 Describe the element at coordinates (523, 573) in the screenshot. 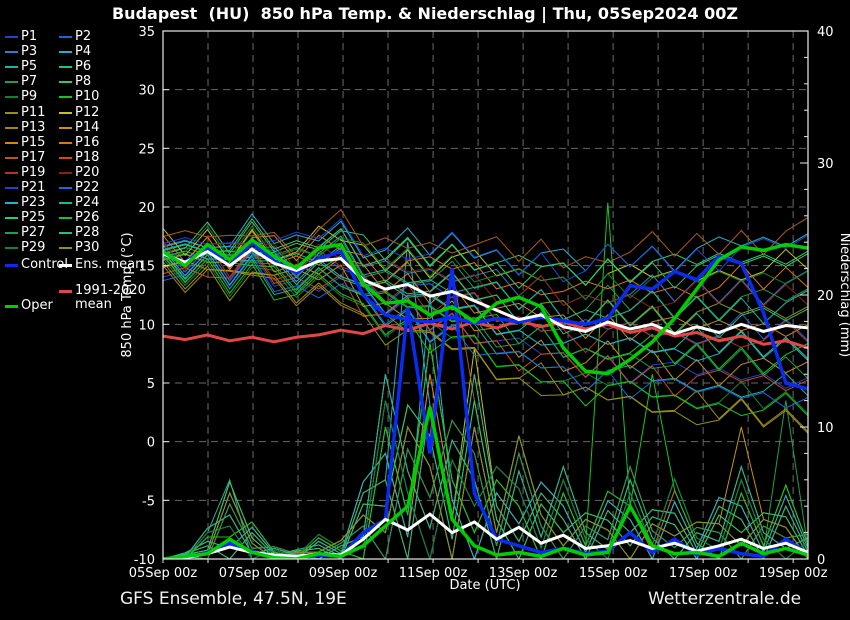

I see `x-tick-4: 13Sep 00z` at that location.